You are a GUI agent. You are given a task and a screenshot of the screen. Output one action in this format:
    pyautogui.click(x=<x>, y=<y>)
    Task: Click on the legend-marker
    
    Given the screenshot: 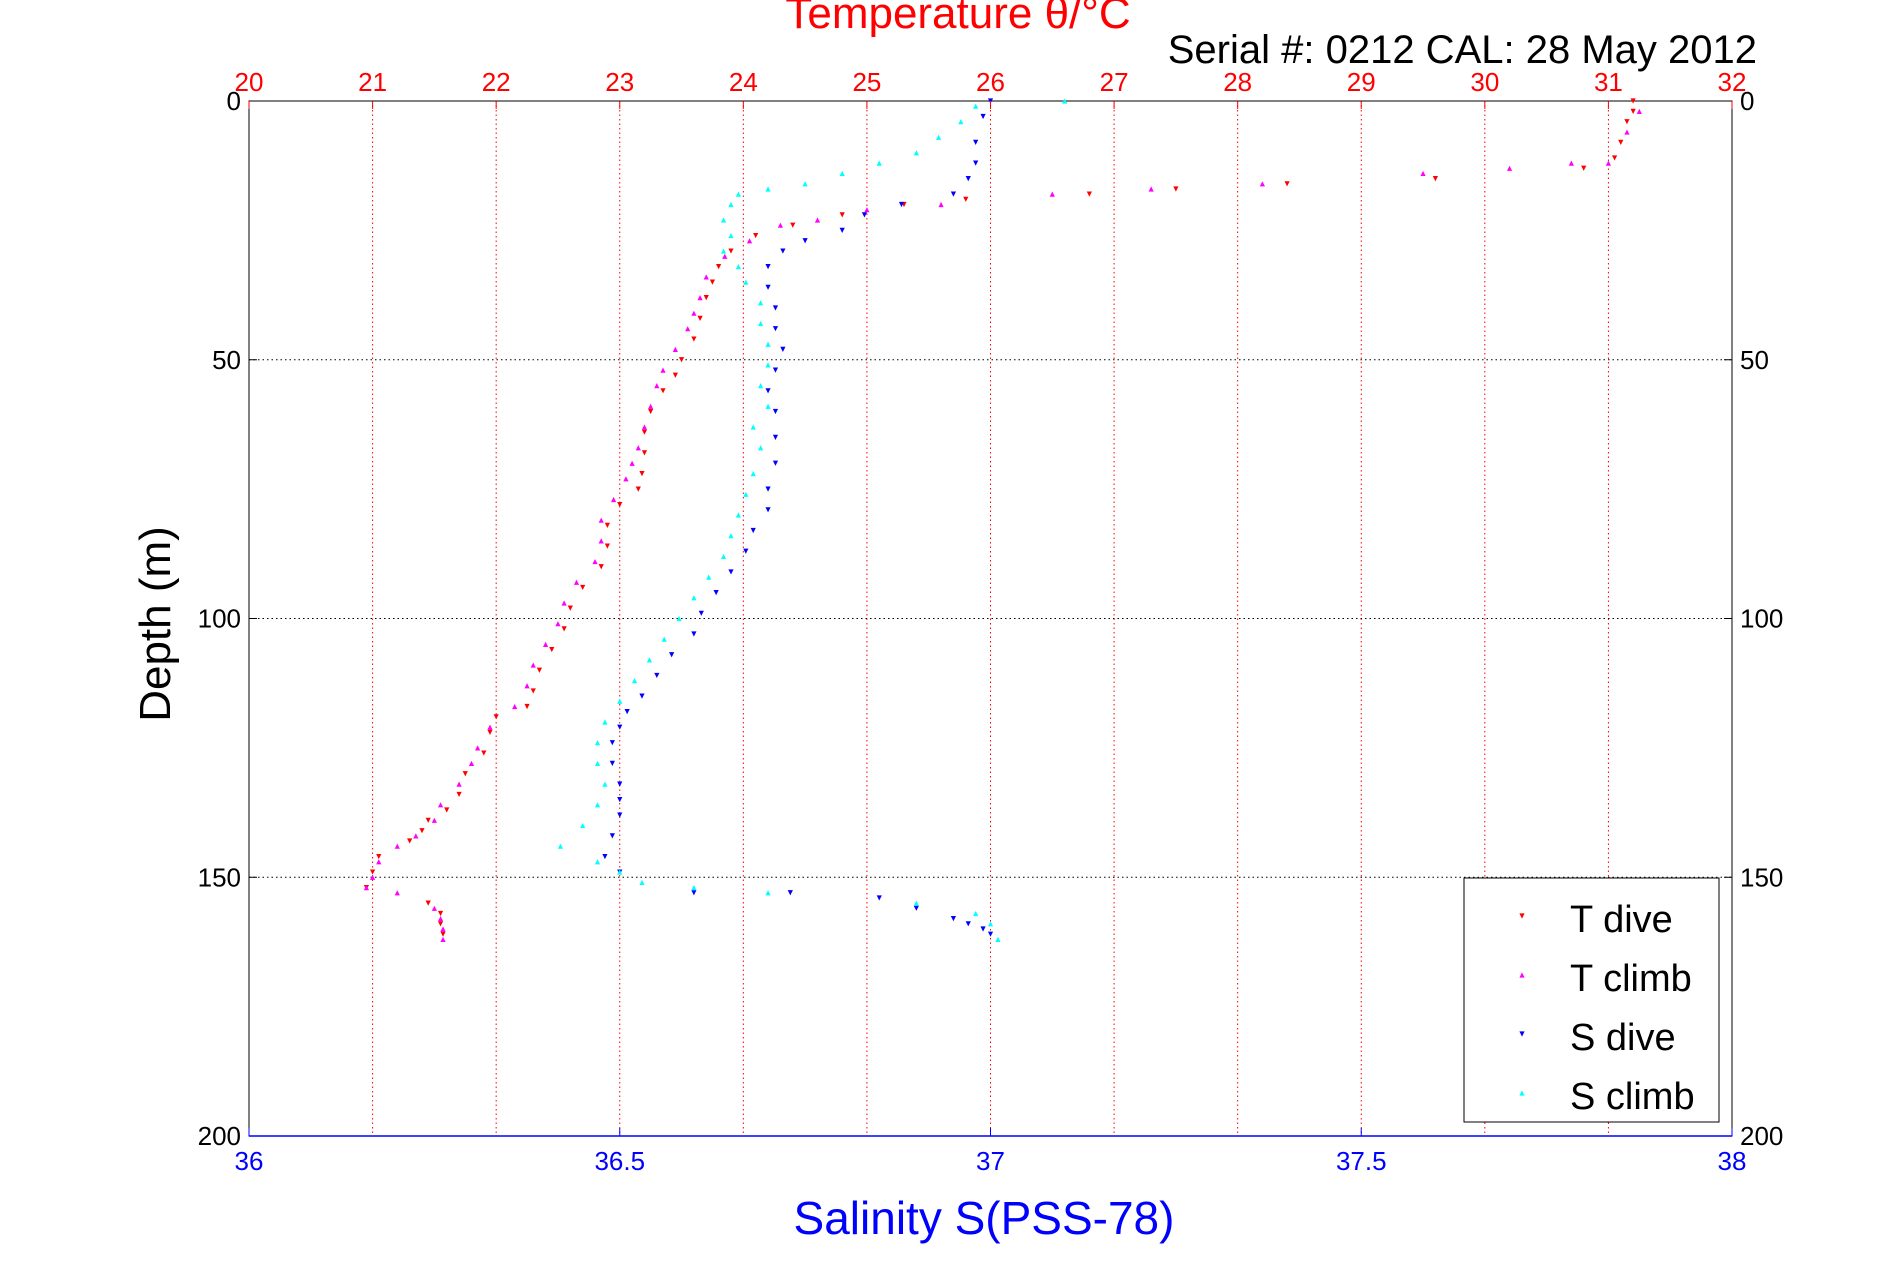 What is the action you would take?
    pyautogui.click(x=1522, y=916)
    